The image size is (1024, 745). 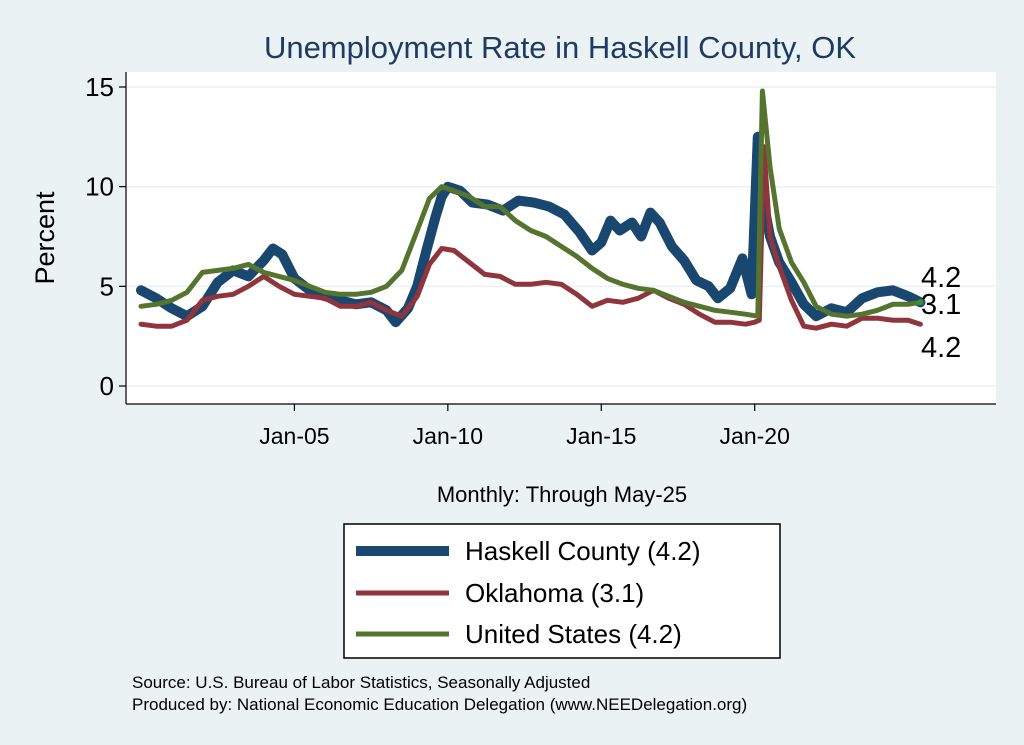 What do you see at coordinates (554, 593) in the screenshot?
I see `legend-entry-label: Oklahoma (3.1)` at bounding box center [554, 593].